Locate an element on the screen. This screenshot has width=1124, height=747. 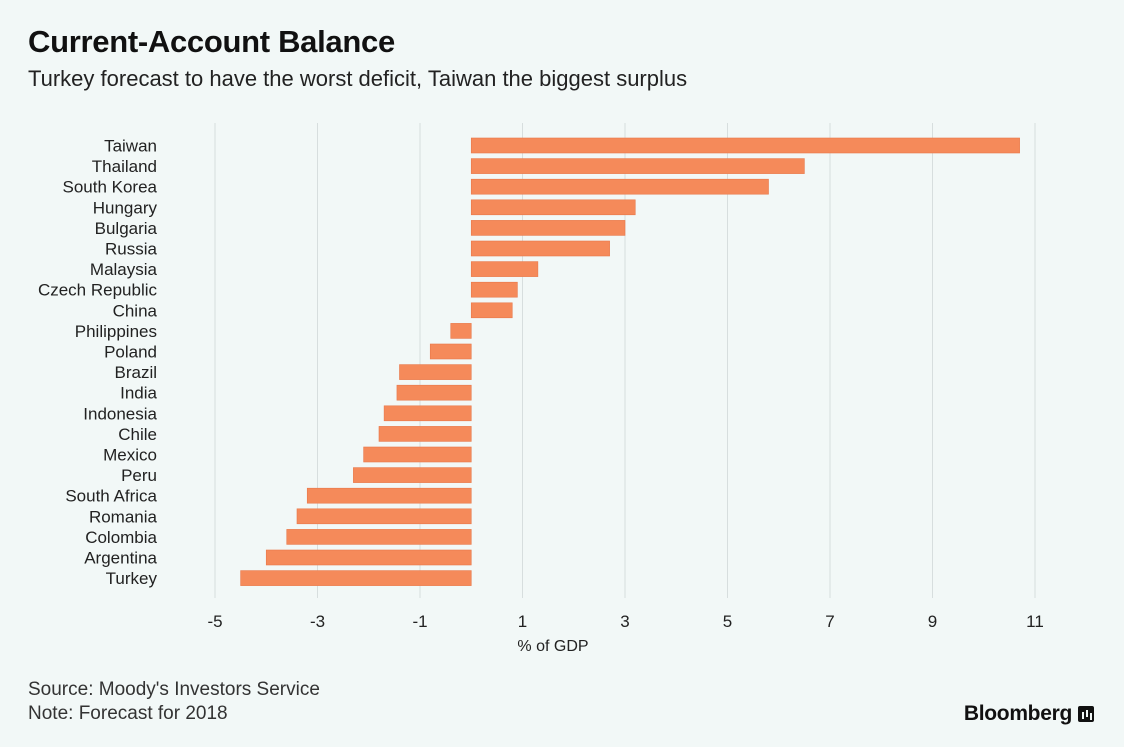
x-tick-label: 7 is located at coordinates (829, 621).